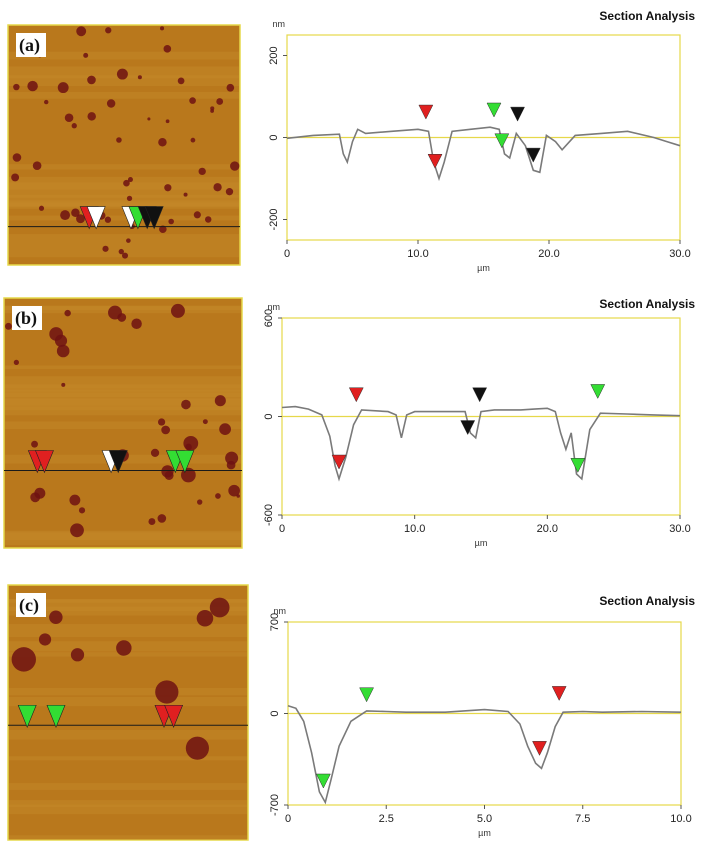  I want to click on x-tick-label: 7.5, so click(582, 819).